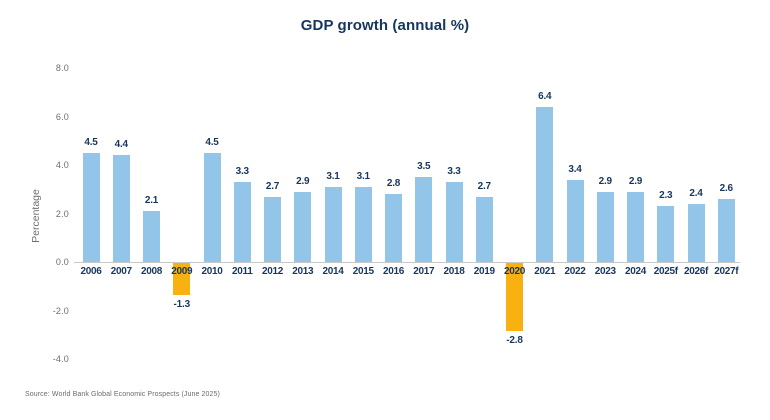  What do you see at coordinates (666, 196) in the screenshot?
I see `value-label-2025f: 2.3` at bounding box center [666, 196].